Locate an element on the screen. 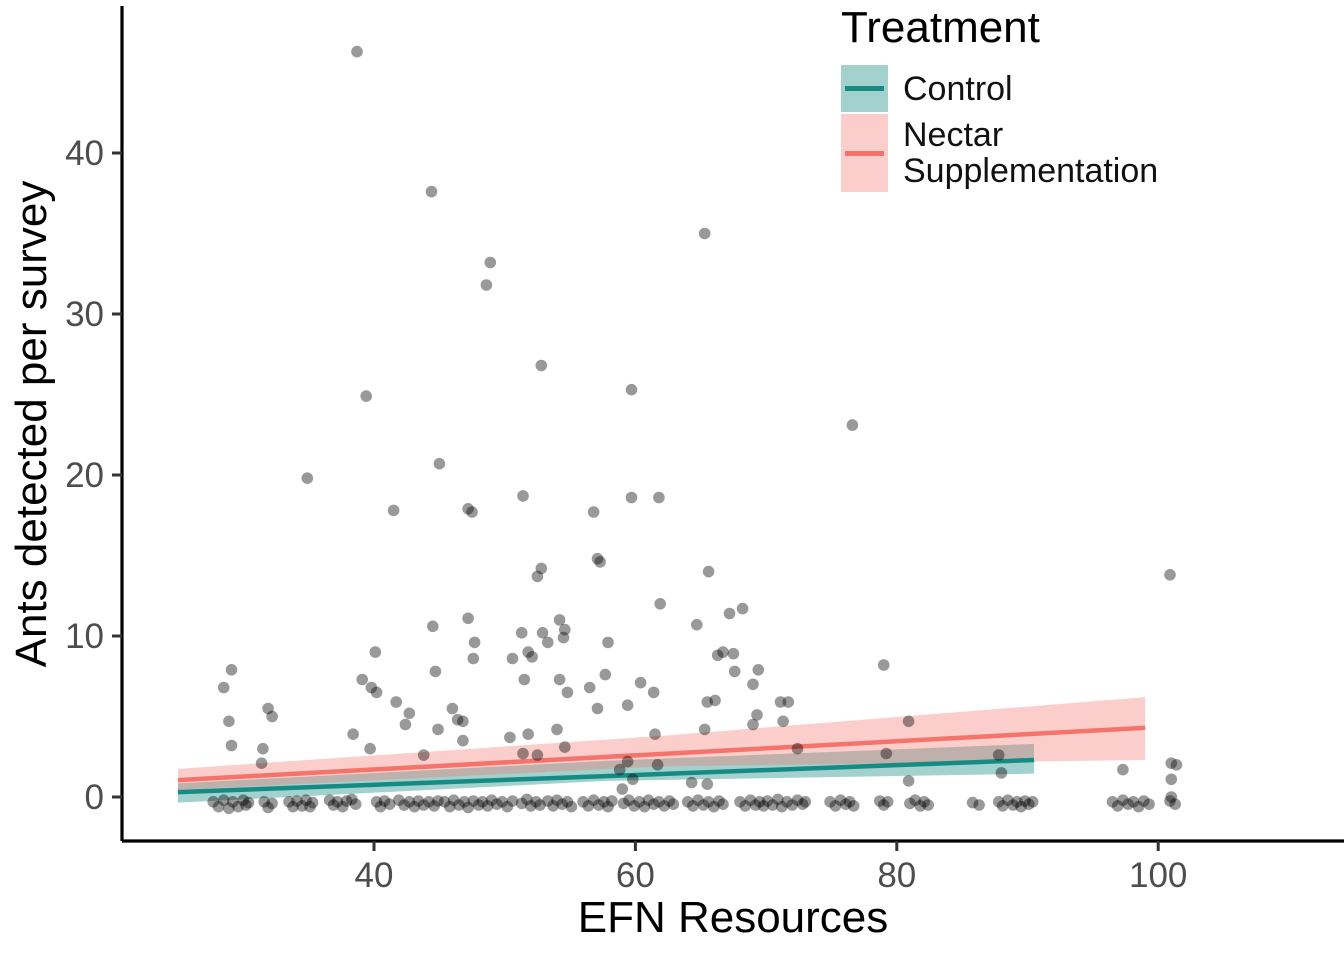 This screenshot has height=960, width=1344. nectar-ribbon-swatch is located at coordinates (864, 153).